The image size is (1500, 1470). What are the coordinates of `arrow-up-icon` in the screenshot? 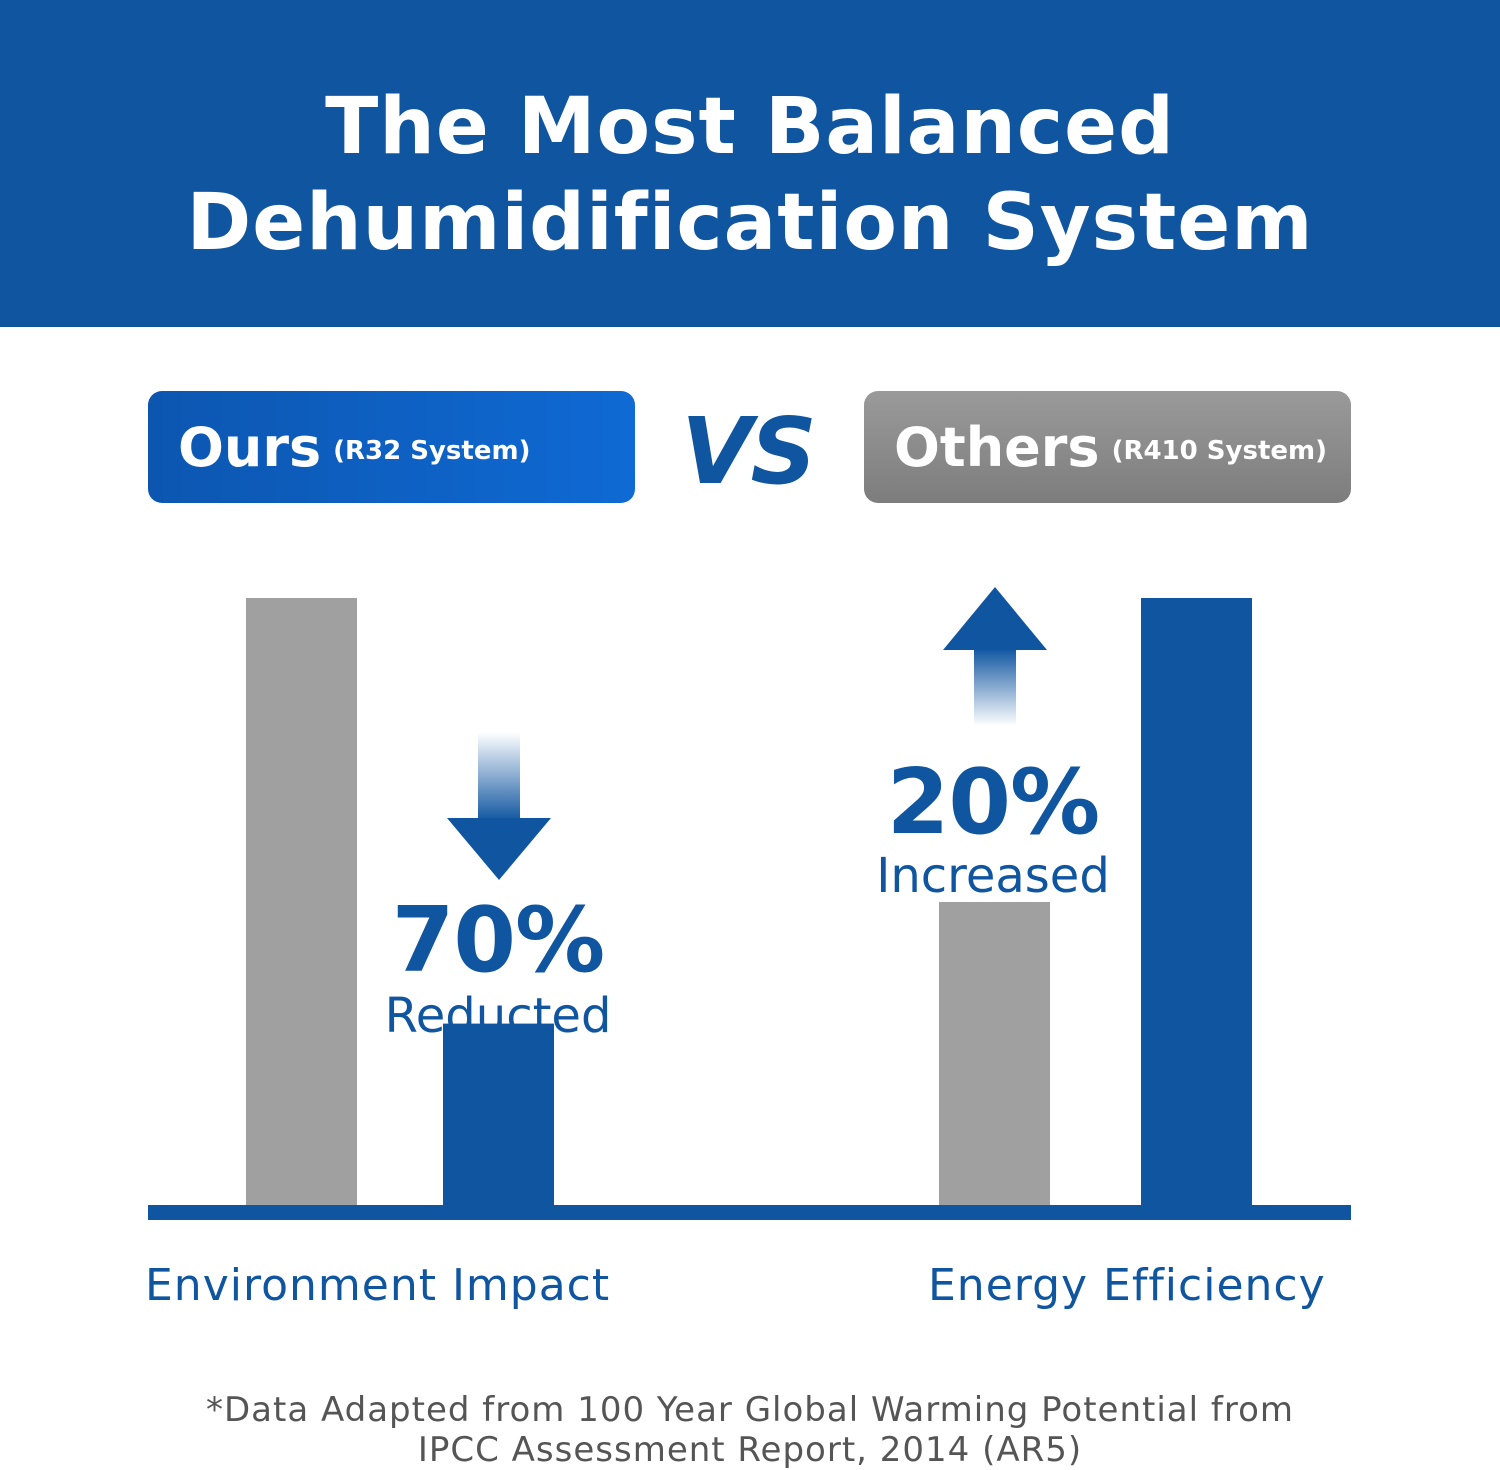 It's located at (995, 656).